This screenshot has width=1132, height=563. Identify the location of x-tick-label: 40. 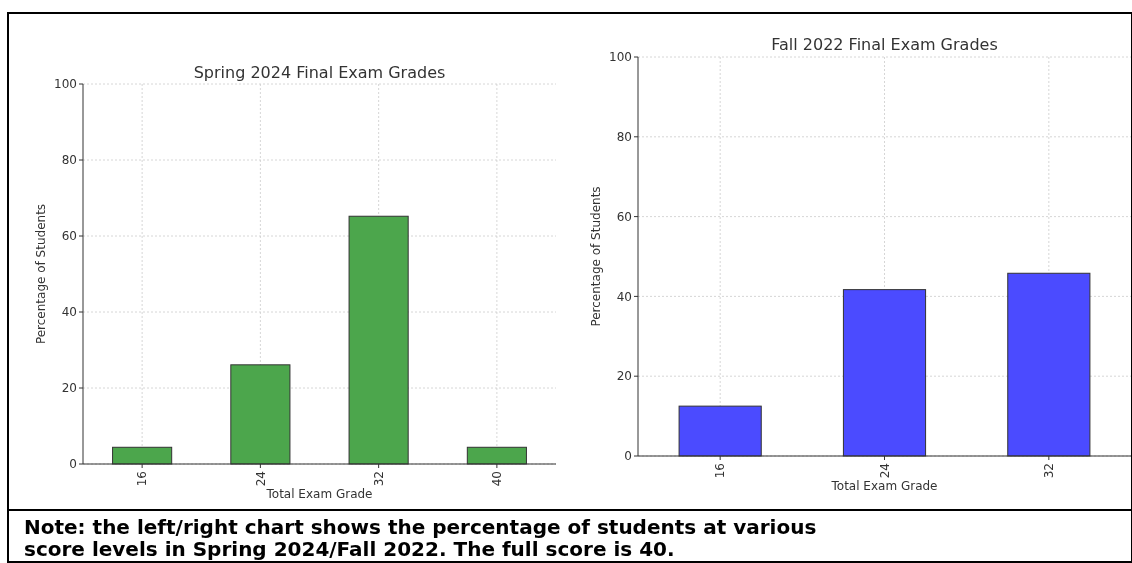
(497, 479).